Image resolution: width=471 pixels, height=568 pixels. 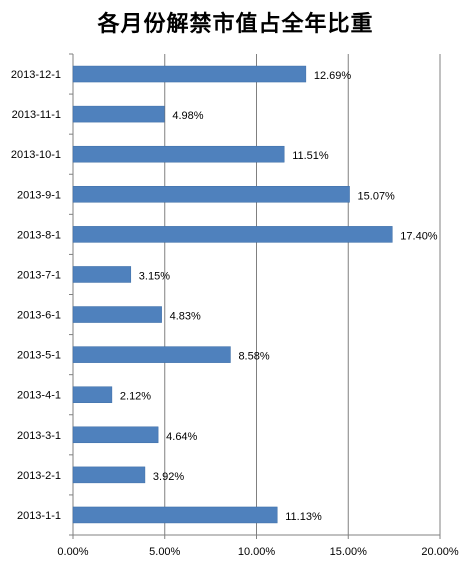 I want to click on data-label: 4.98%, so click(x=187, y=116).